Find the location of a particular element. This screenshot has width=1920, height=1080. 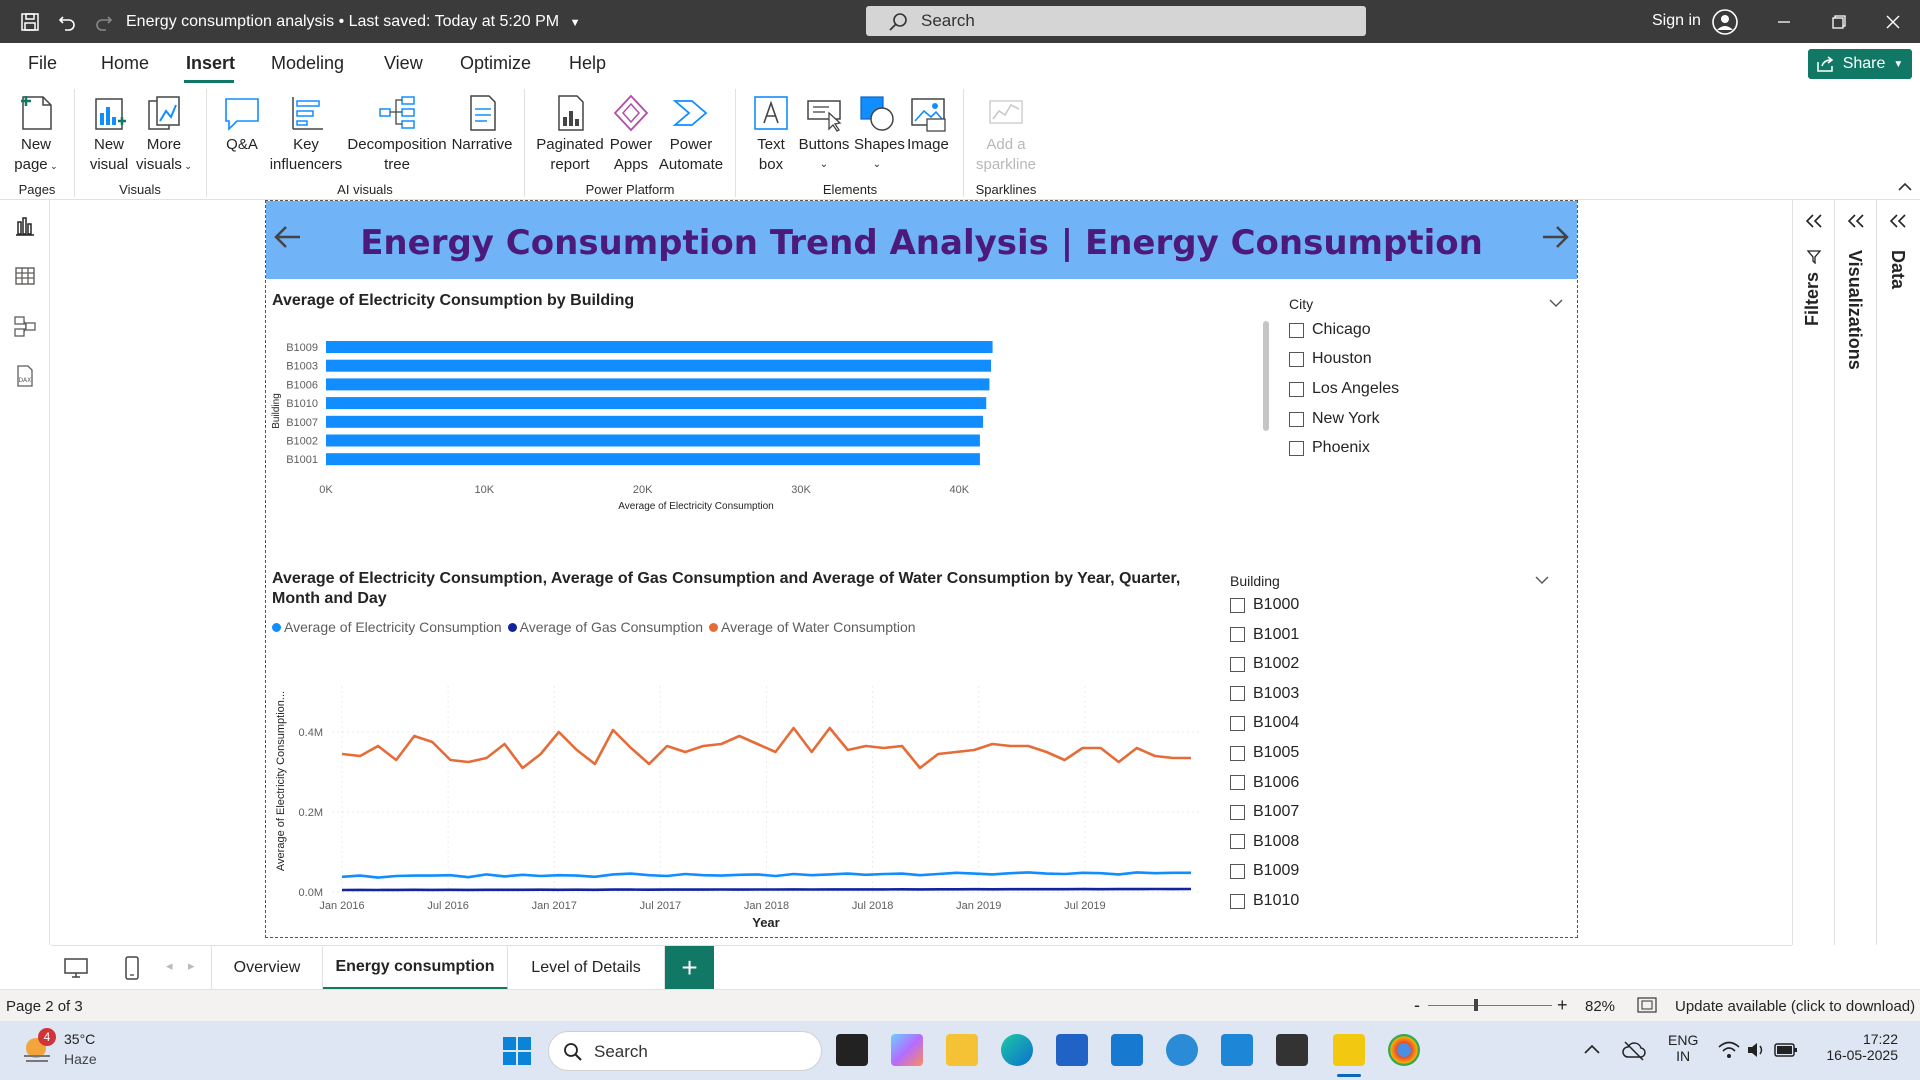

zoom-slider-thumb is located at coordinates (1476, 1005).